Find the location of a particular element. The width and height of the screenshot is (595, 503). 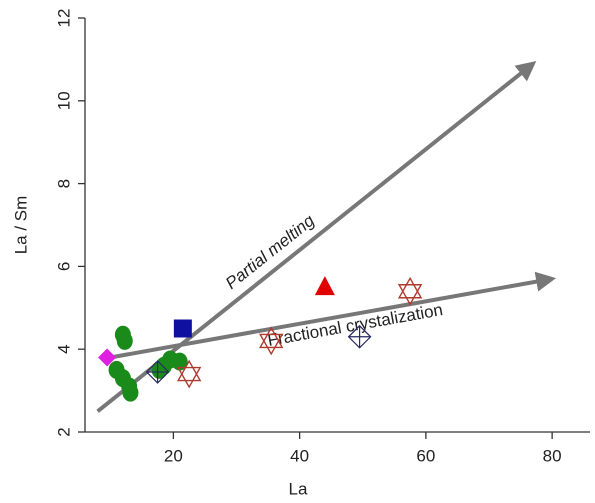

y-tick-label: 2 is located at coordinates (63, 431).